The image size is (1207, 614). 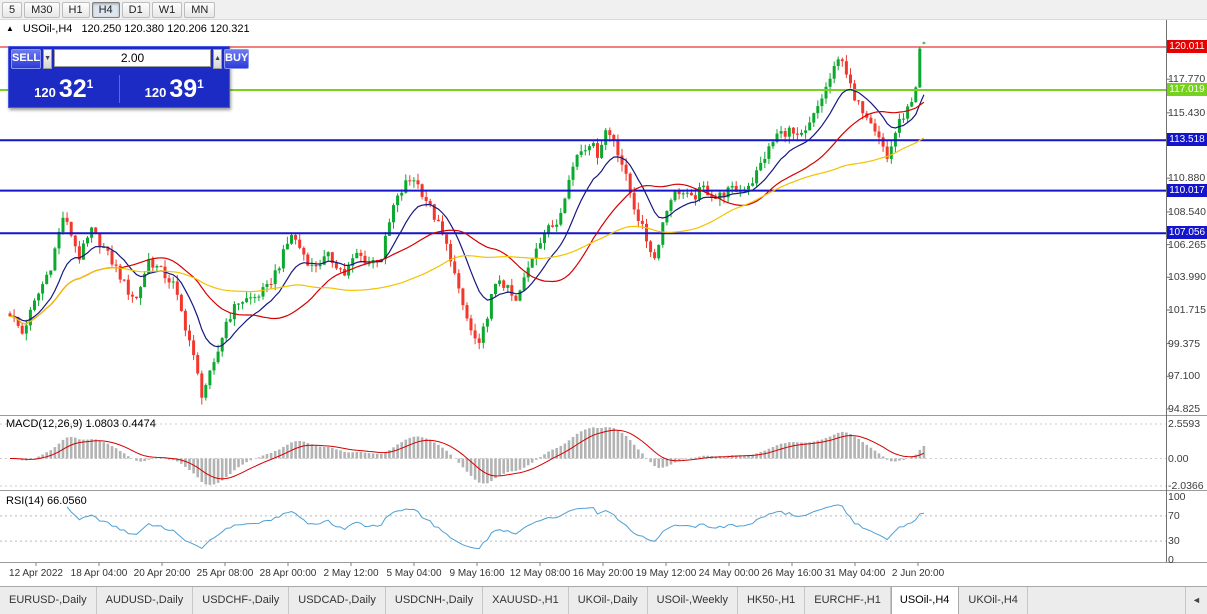 I want to click on one-click-trade-panel: SELL ▼ ▲ BUY 120 32 1 120 39, so click(x=129, y=77).